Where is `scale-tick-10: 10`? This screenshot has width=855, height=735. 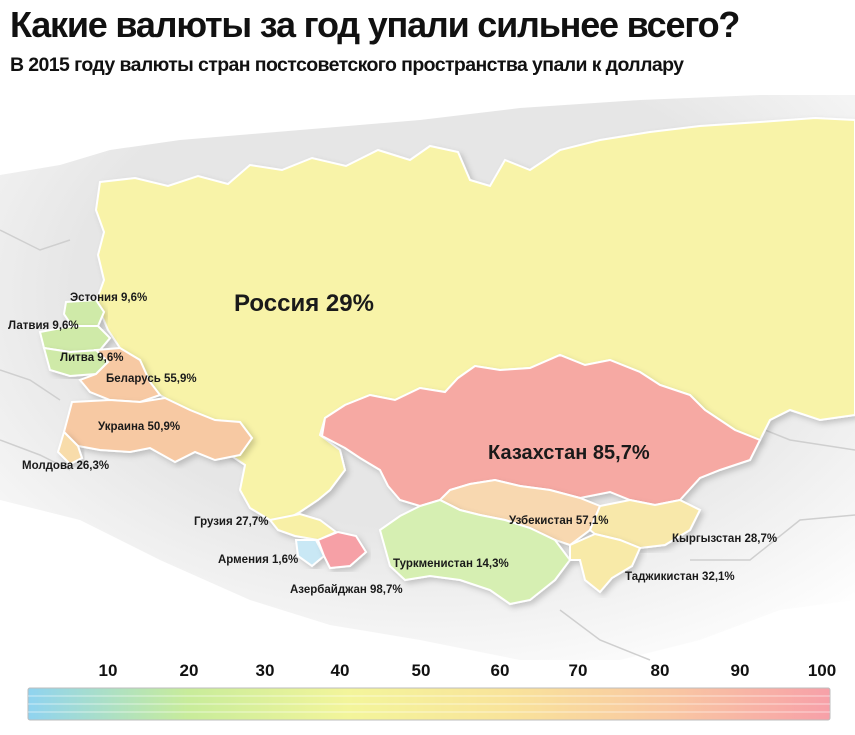 scale-tick-10: 10 is located at coordinates (108, 670).